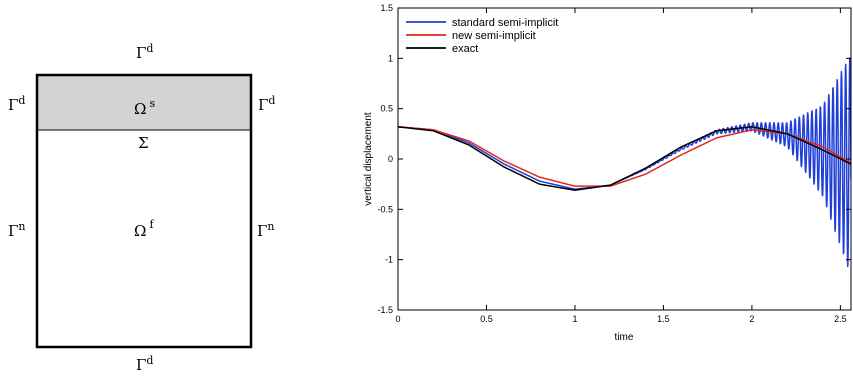 This screenshot has height=376, width=853. Describe the element at coordinates (13, 231) in the screenshot. I see `left-fluid-boundary-base: Γ` at that location.